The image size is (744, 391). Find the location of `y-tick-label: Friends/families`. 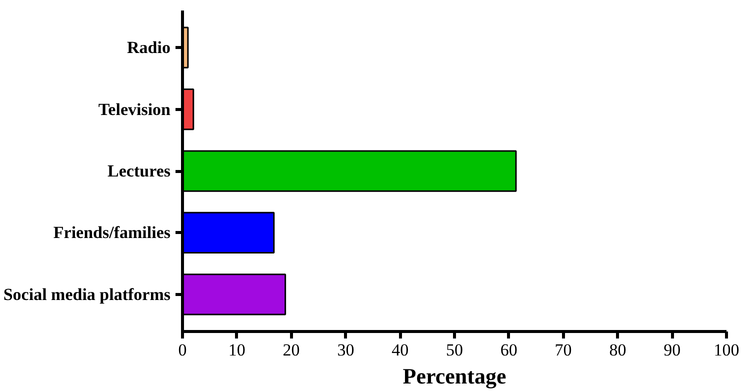

y-tick-label: Friends/families is located at coordinates (112, 232).